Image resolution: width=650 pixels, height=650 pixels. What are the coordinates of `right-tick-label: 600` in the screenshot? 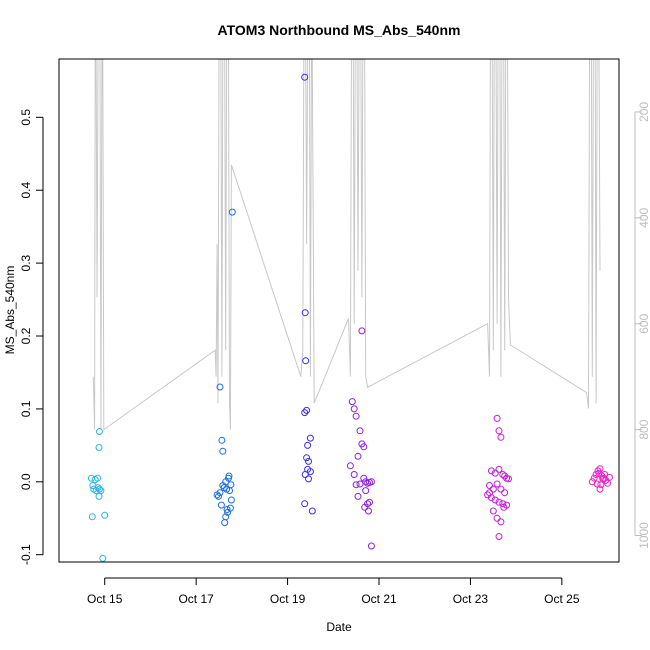 It's located at (643, 323).